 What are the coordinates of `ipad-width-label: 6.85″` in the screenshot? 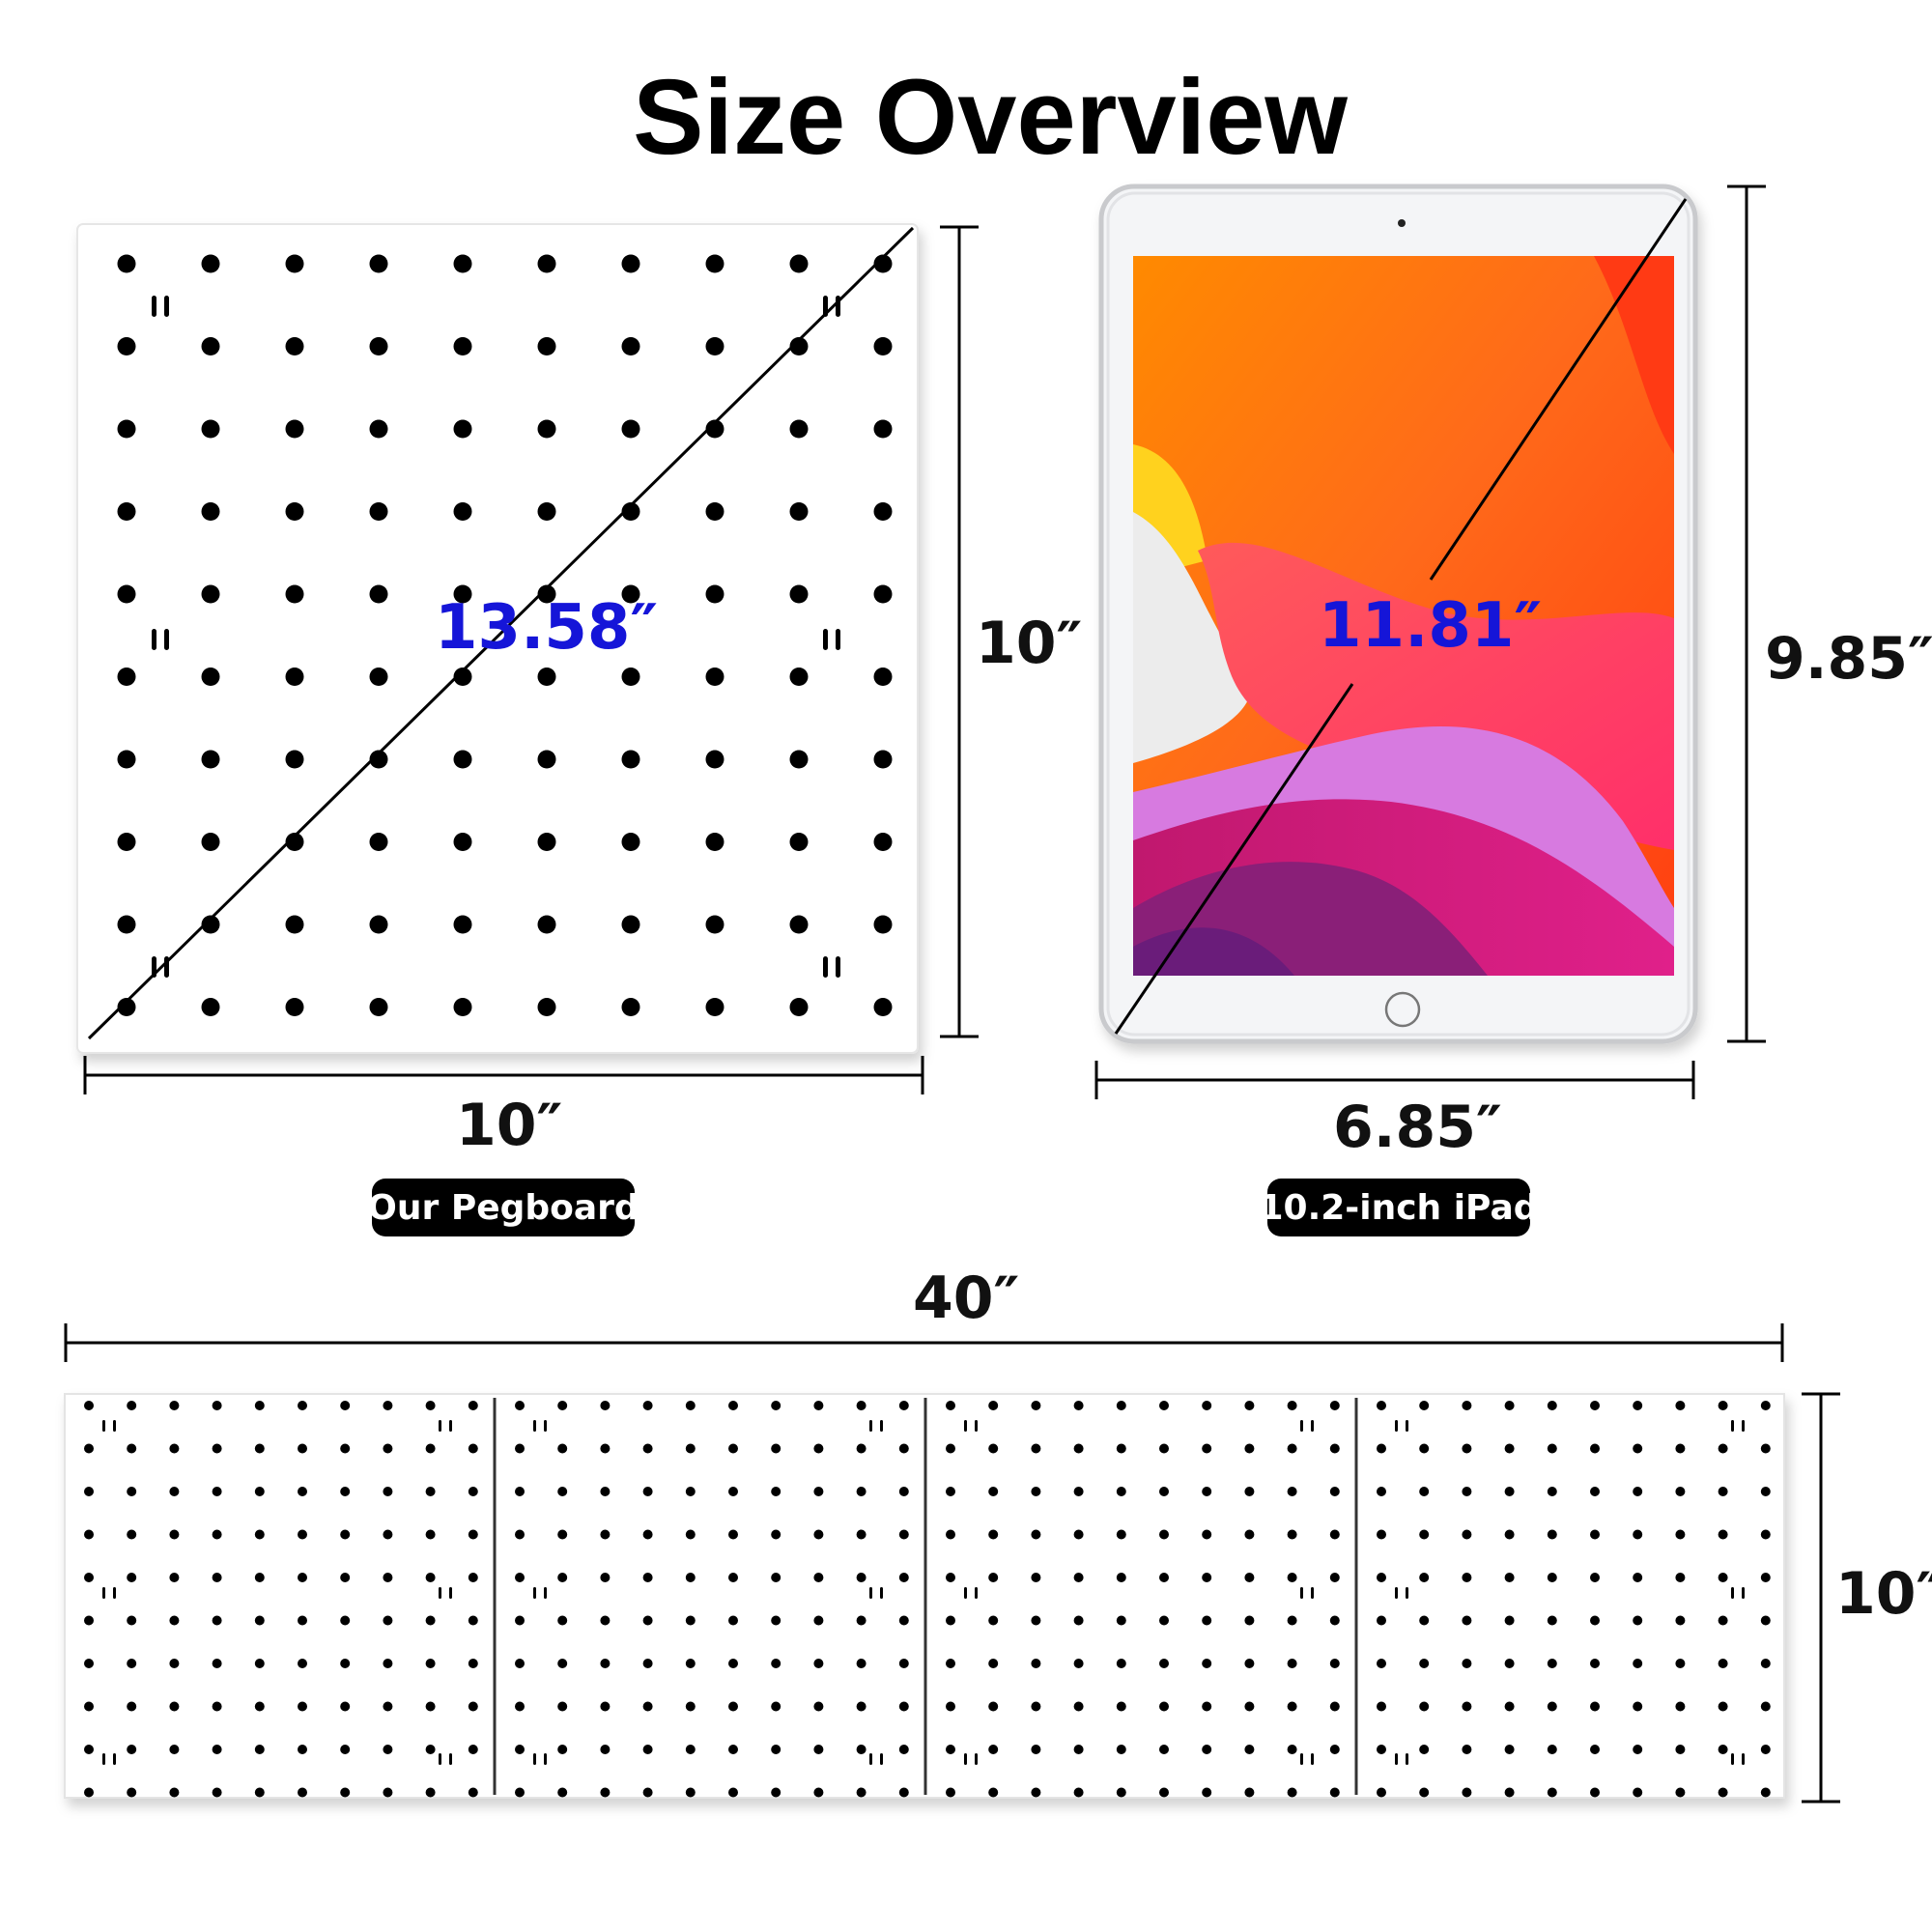 It's located at (1417, 1127).